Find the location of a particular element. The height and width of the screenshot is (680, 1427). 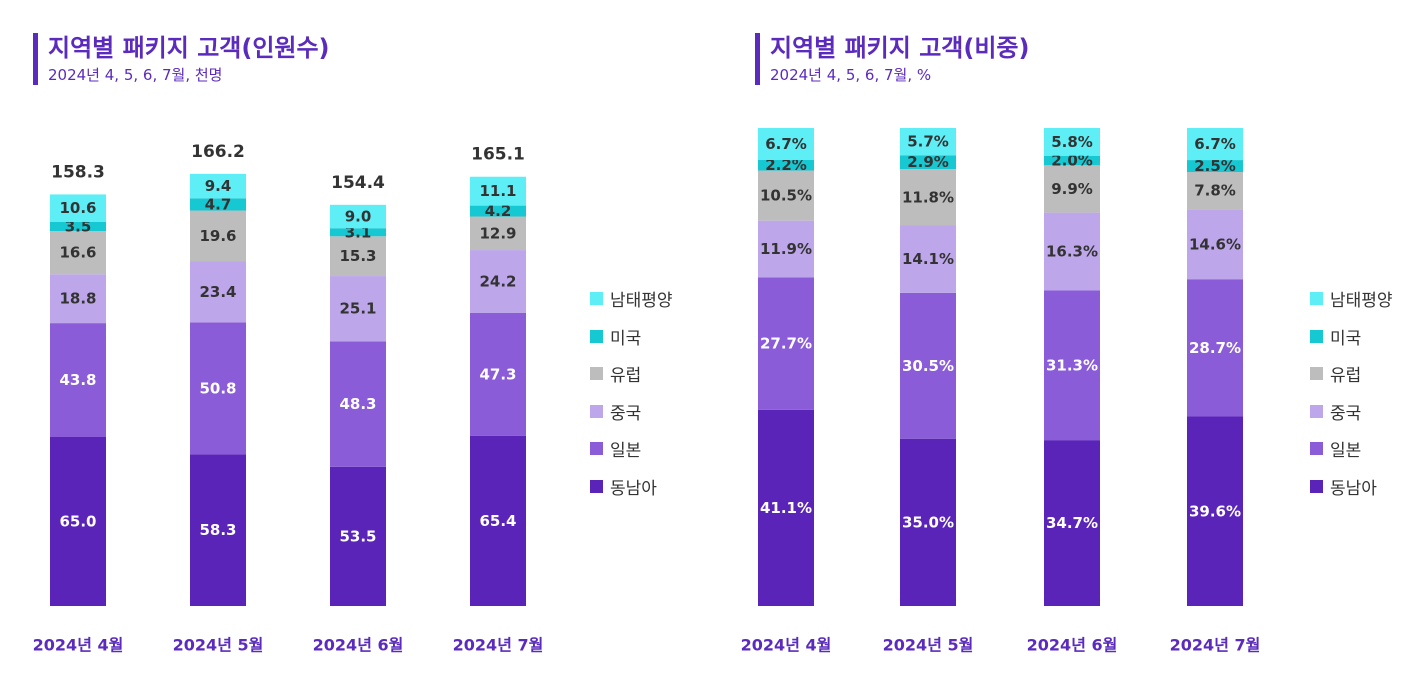

data-label-south-pacific: 9.4 is located at coordinates (218, 186).